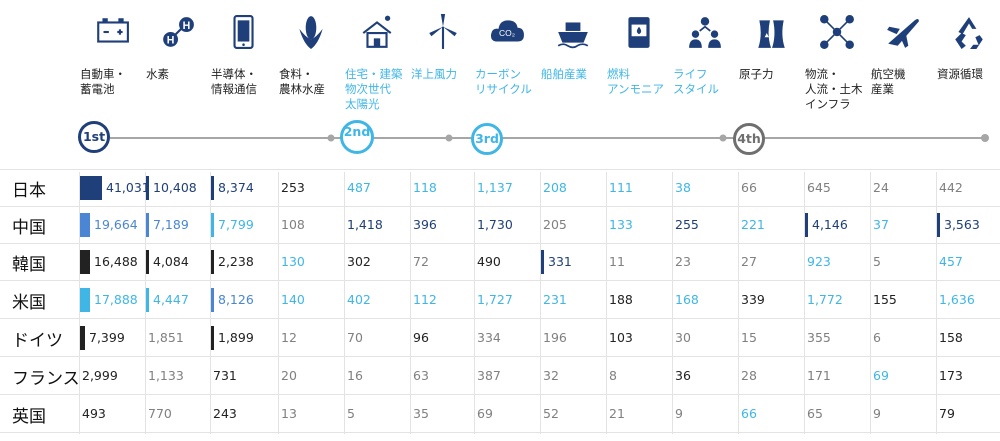 This screenshot has height=441, width=1000. Describe the element at coordinates (171, 299) in the screenshot. I see `cell-value: 4,447` at that location.